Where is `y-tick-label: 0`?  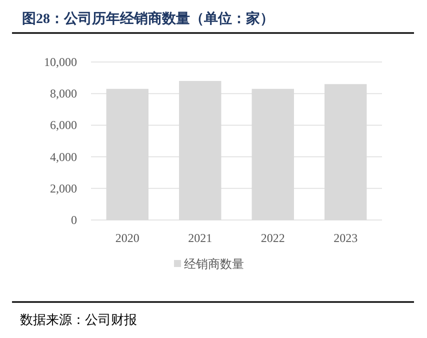 y-tick-label: 0 is located at coordinates (74, 220).